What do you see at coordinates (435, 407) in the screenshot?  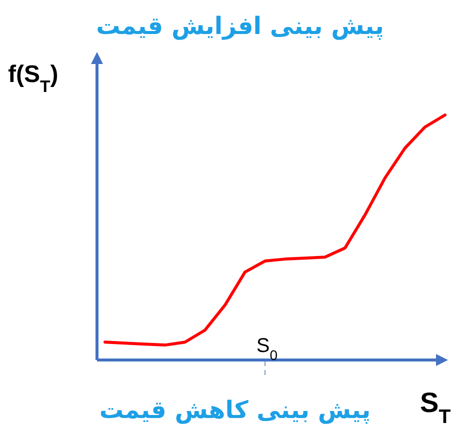 I see `x-axis-title: S$_{T}$` at bounding box center [435, 407].